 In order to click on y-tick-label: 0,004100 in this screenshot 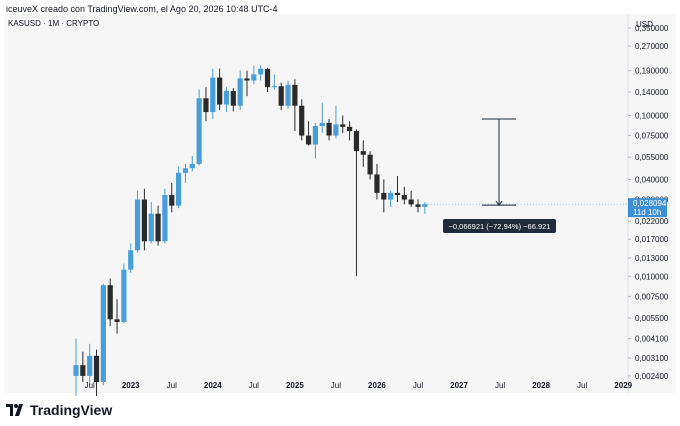, I will do `click(652, 339)`.